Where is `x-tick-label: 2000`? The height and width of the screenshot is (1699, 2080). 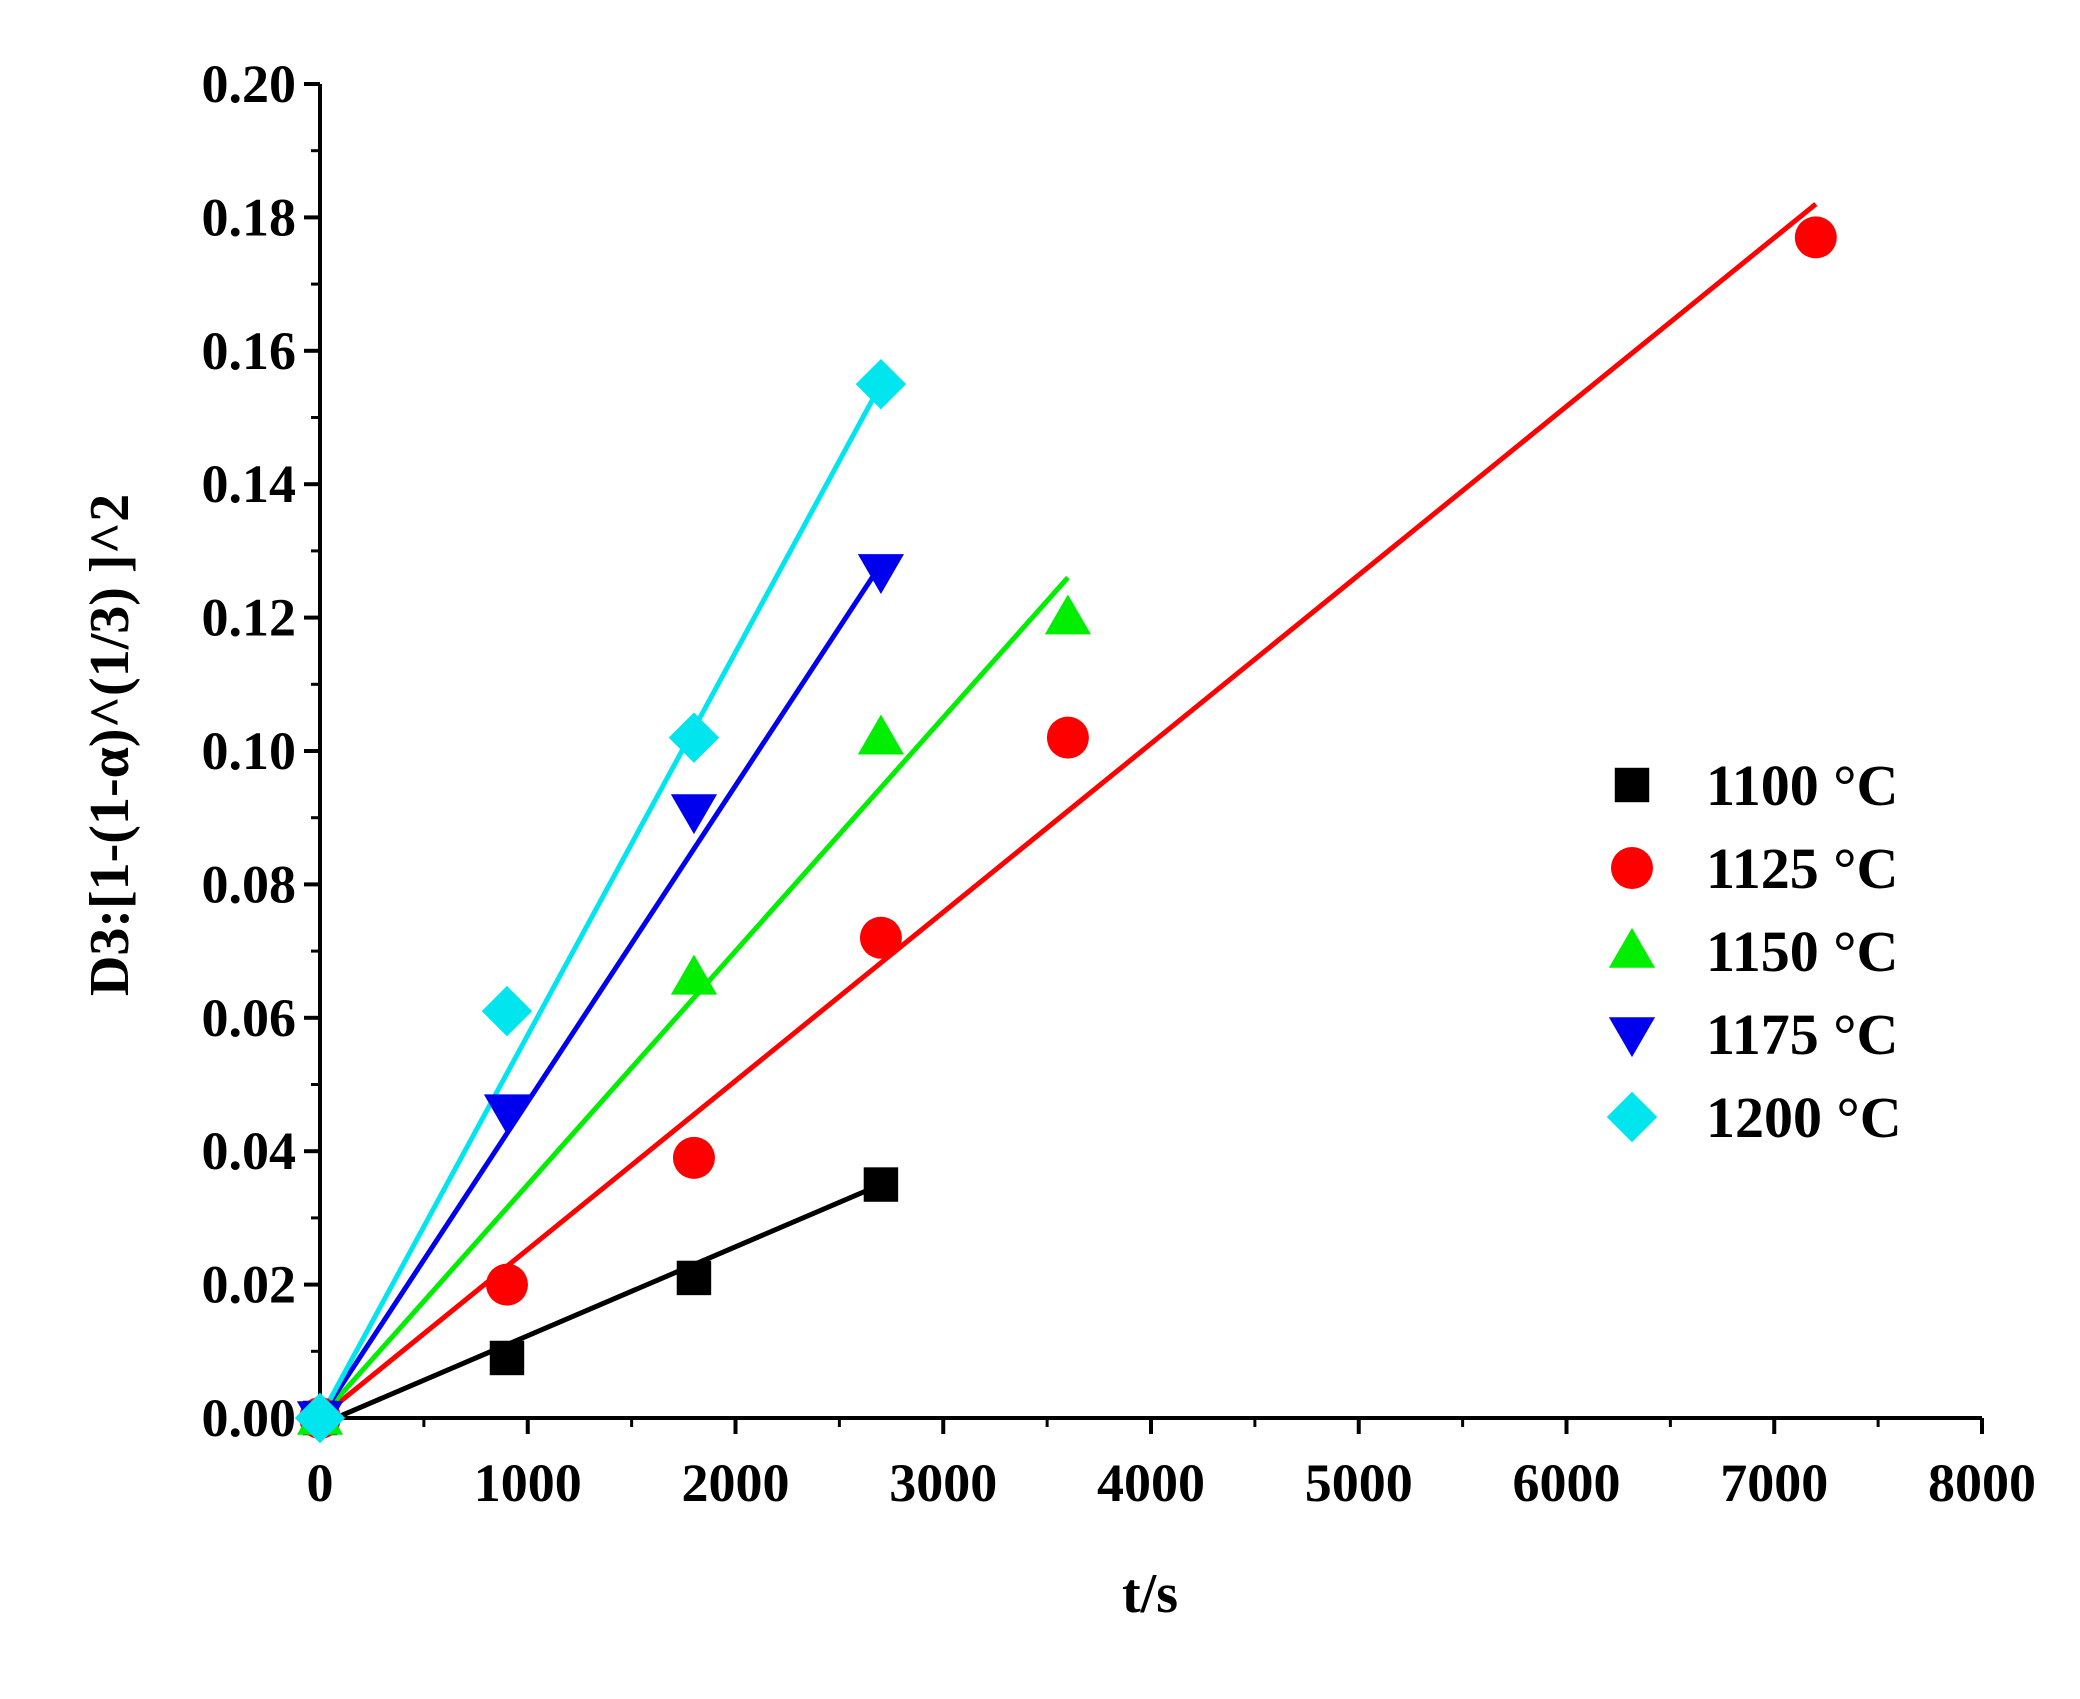
x-tick-label: 2000 is located at coordinates (736, 1483).